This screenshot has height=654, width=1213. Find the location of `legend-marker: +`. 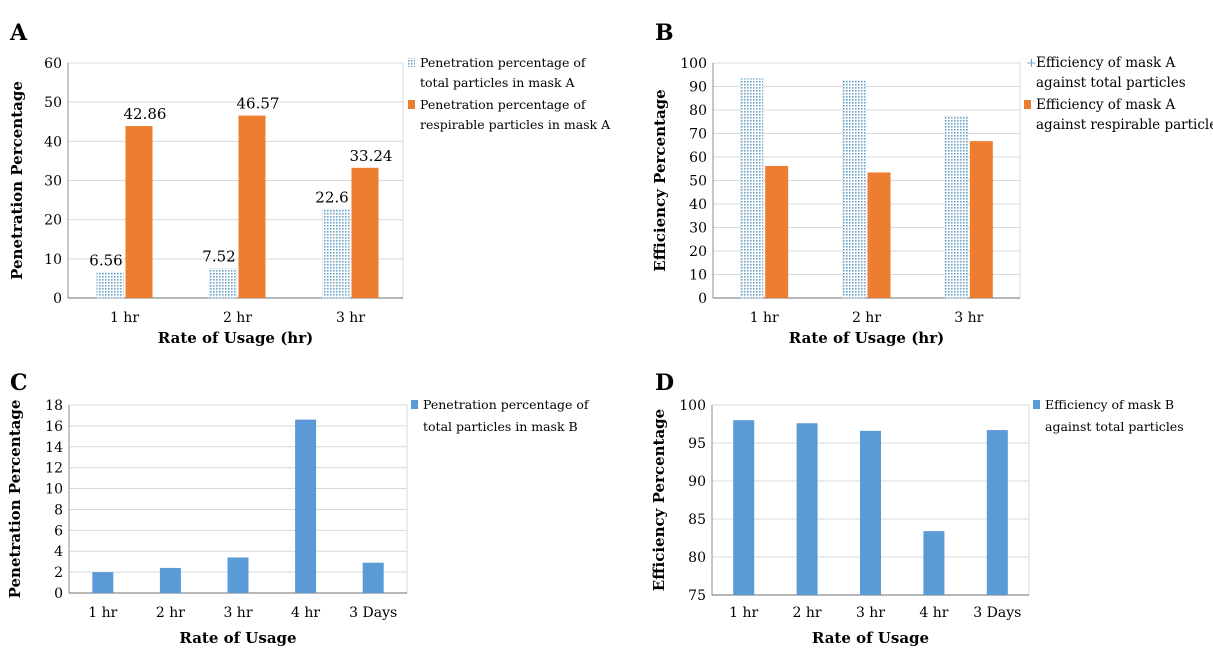

legend-marker: + is located at coordinates (1031, 63).